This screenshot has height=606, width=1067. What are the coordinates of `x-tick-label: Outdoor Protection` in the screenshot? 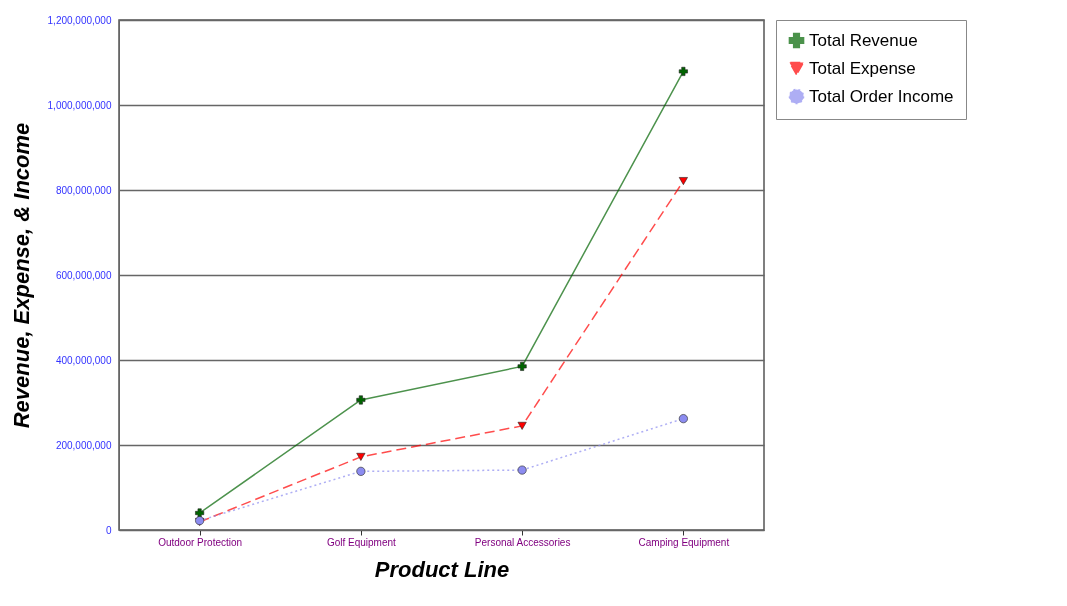 It's located at (200, 542).